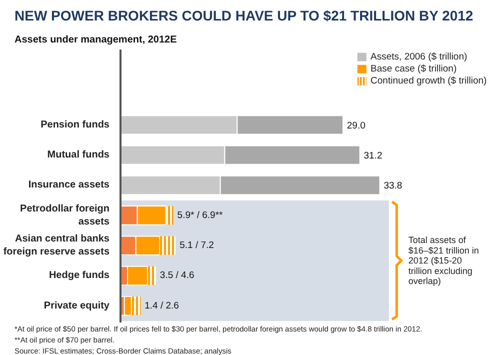 This screenshot has height=355, width=500. What do you see at coordinates (79, 276) in the screenshot?
I see `y-tick-label: Hedge funds` at bounding box center [79, 276].